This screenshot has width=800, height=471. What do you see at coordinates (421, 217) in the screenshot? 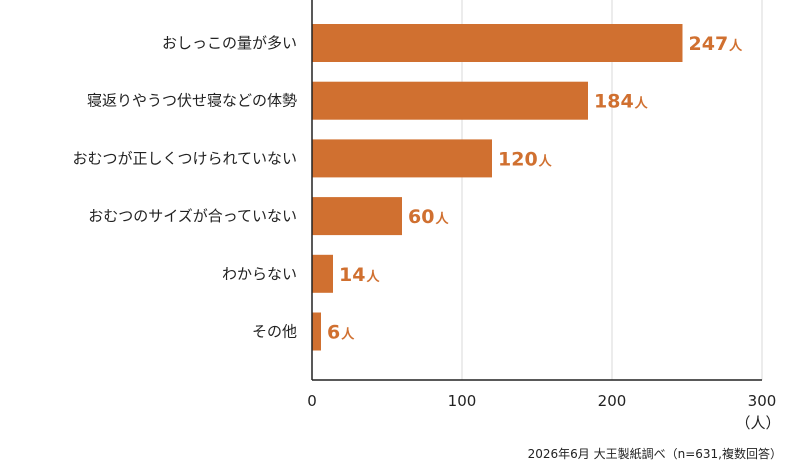
I see `value-number-3: 60` at bounding box center [421, 217].